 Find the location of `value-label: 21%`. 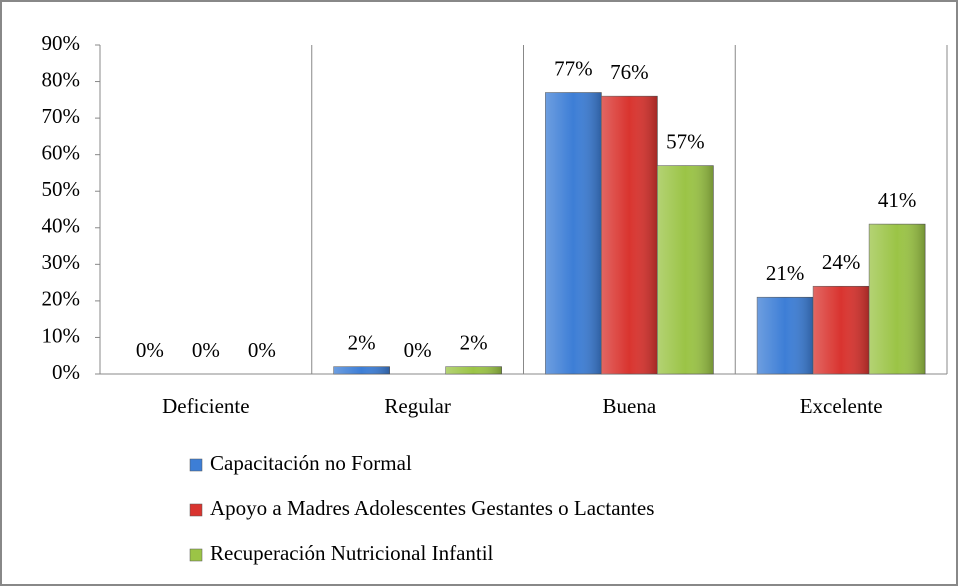

value-label: 21% is located at coordinates (785, 273).